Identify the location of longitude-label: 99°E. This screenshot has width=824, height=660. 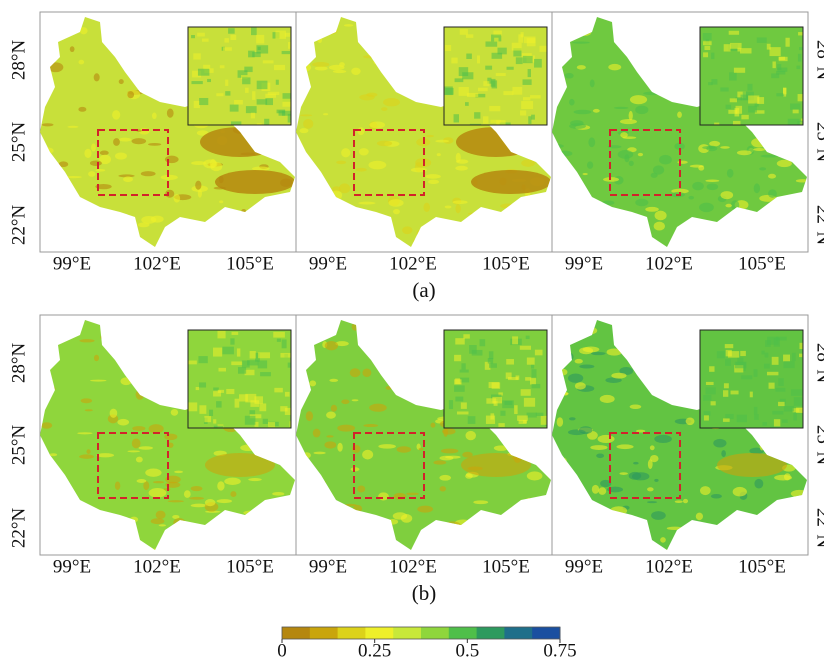
(584, 566).